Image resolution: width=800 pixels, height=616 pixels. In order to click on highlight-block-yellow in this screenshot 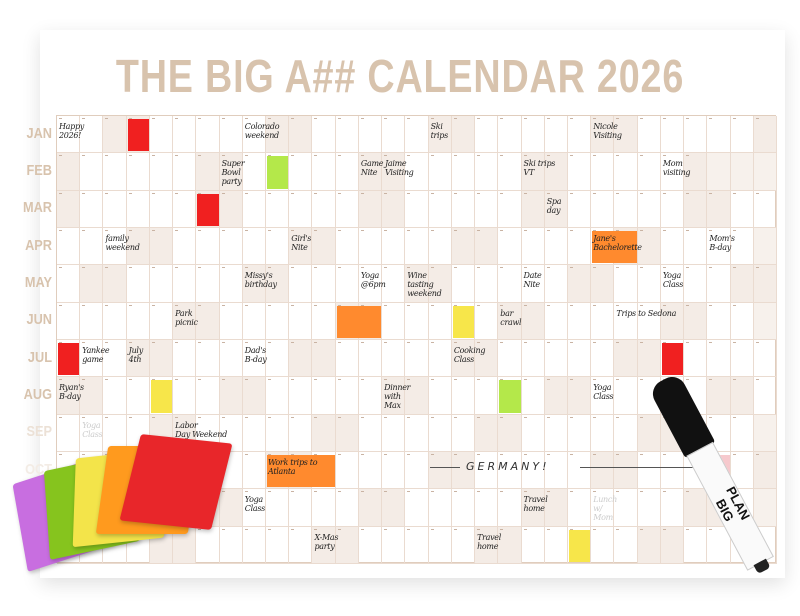, I will do `click(579, 545)`.